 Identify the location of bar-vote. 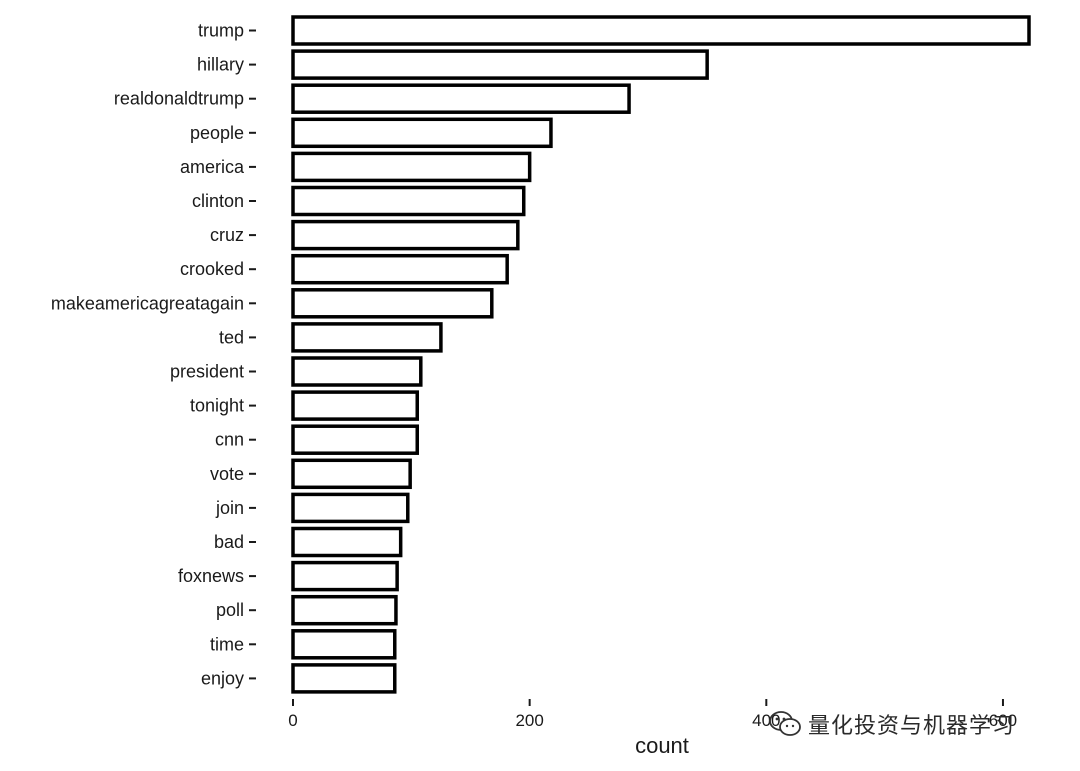
(351, 474).